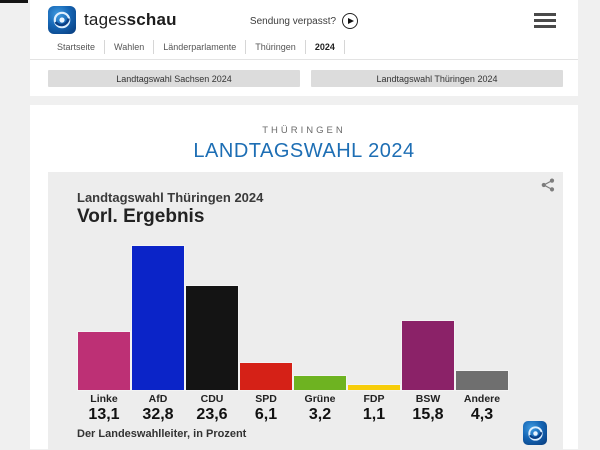 Image resolution: width=600 pixels, height=450 pixels. What do you see at coordinates (104, 361) in the screenshot?
I see `bar-linke` at bounding box center [104, 361].